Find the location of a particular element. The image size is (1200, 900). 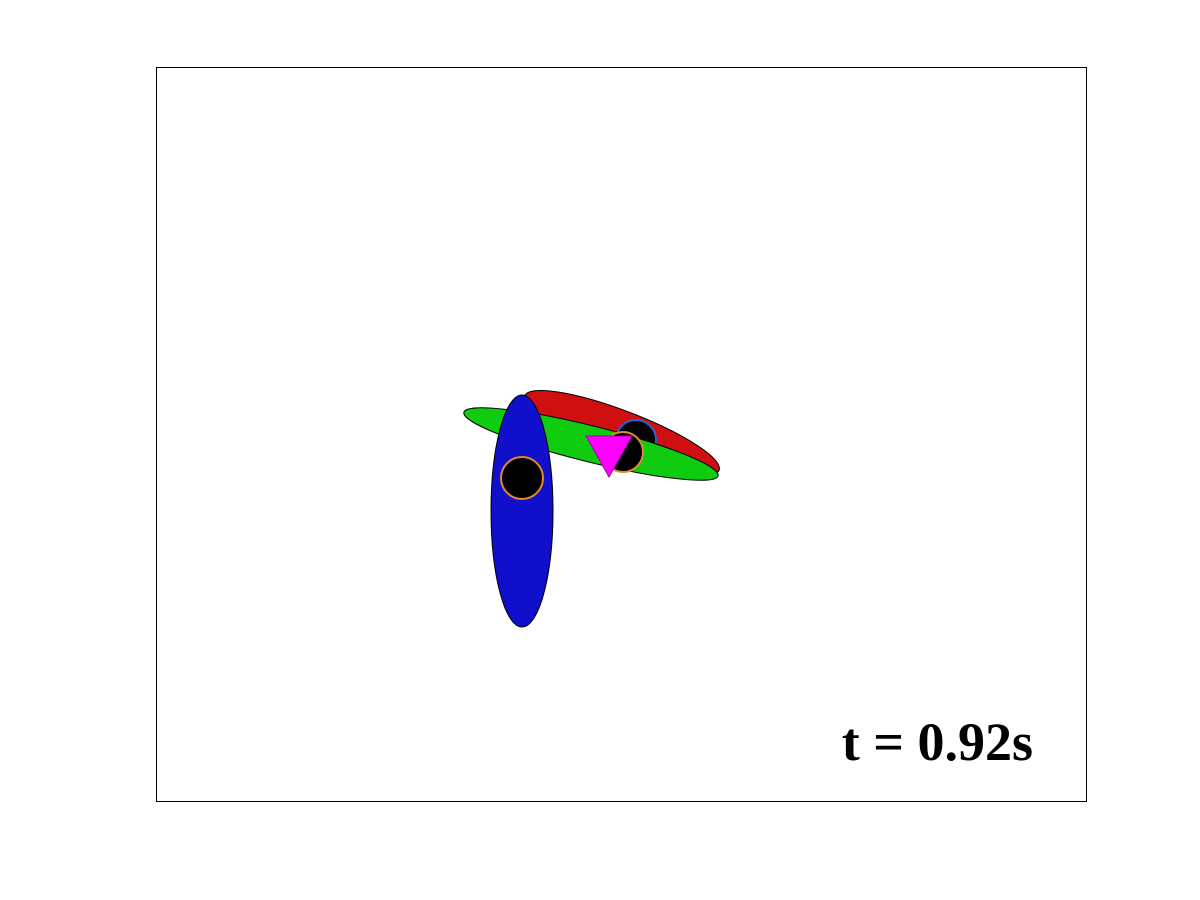

joint-blue-link is located at coordinates (522, 478).